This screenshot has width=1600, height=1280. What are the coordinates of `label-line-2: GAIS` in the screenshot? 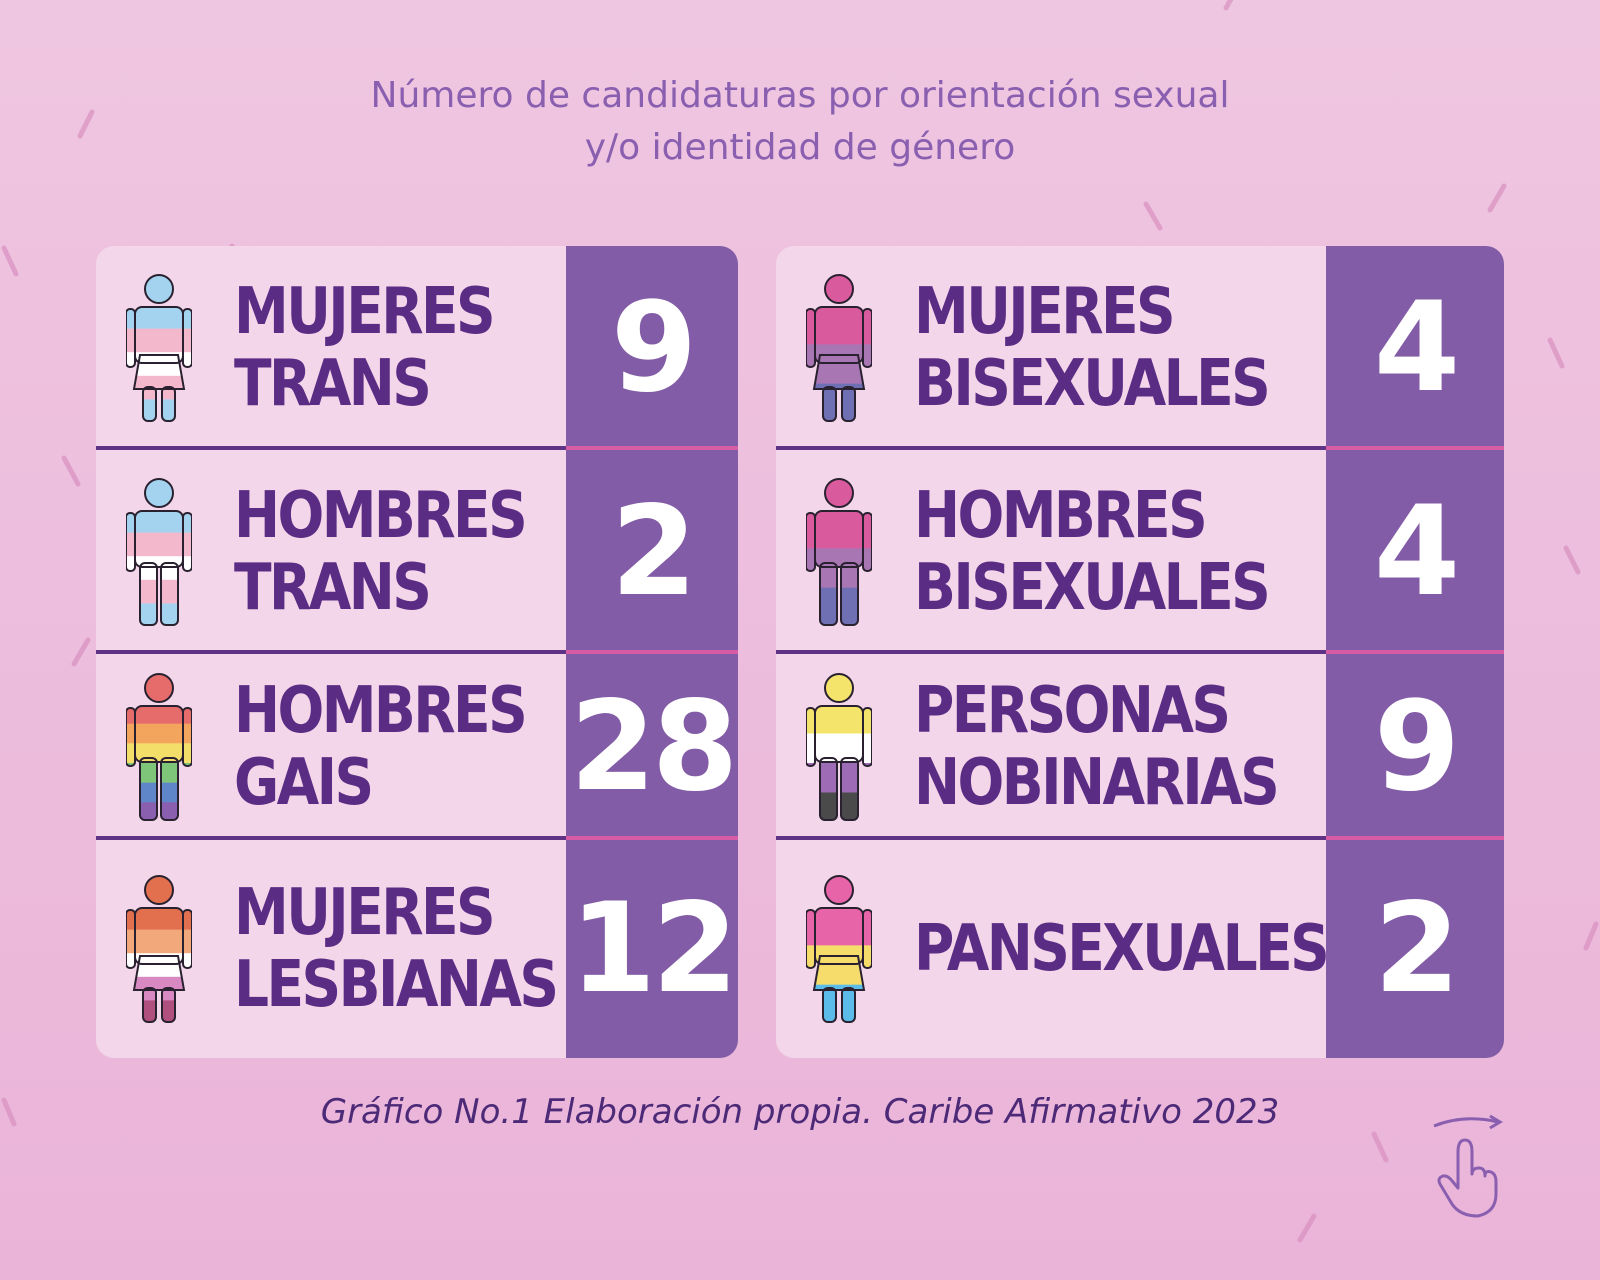 It's located at (304, 783).